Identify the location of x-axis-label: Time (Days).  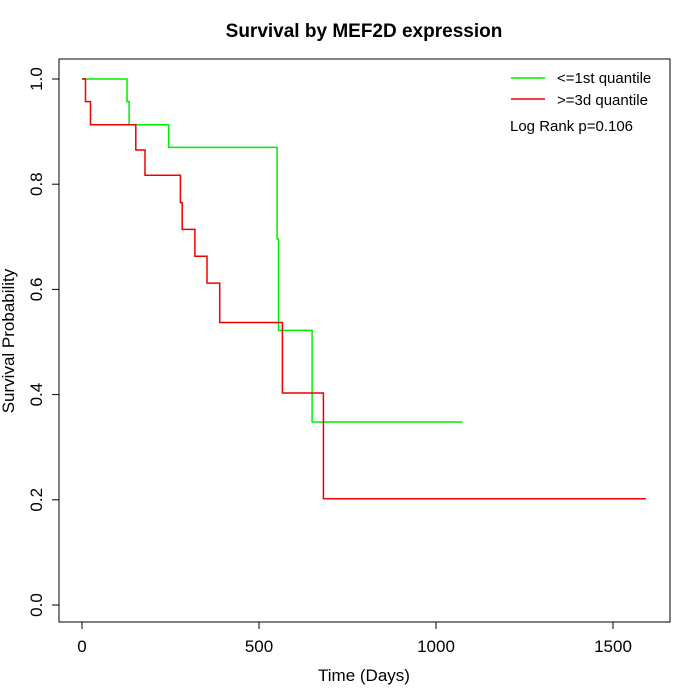
(364, 675).